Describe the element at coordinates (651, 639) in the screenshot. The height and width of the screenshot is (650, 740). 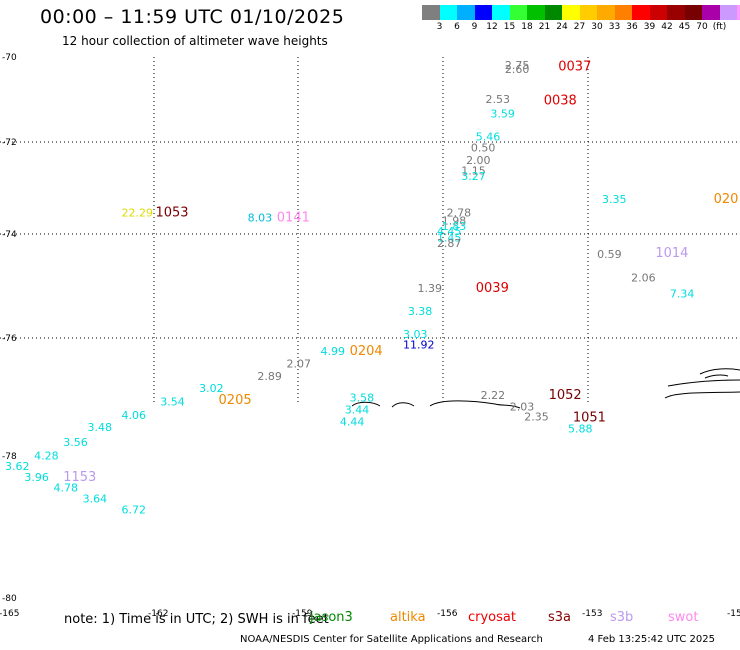
I see `generation-timestamp: 4 Feb 13:25:42 UTC 2025` at that location.